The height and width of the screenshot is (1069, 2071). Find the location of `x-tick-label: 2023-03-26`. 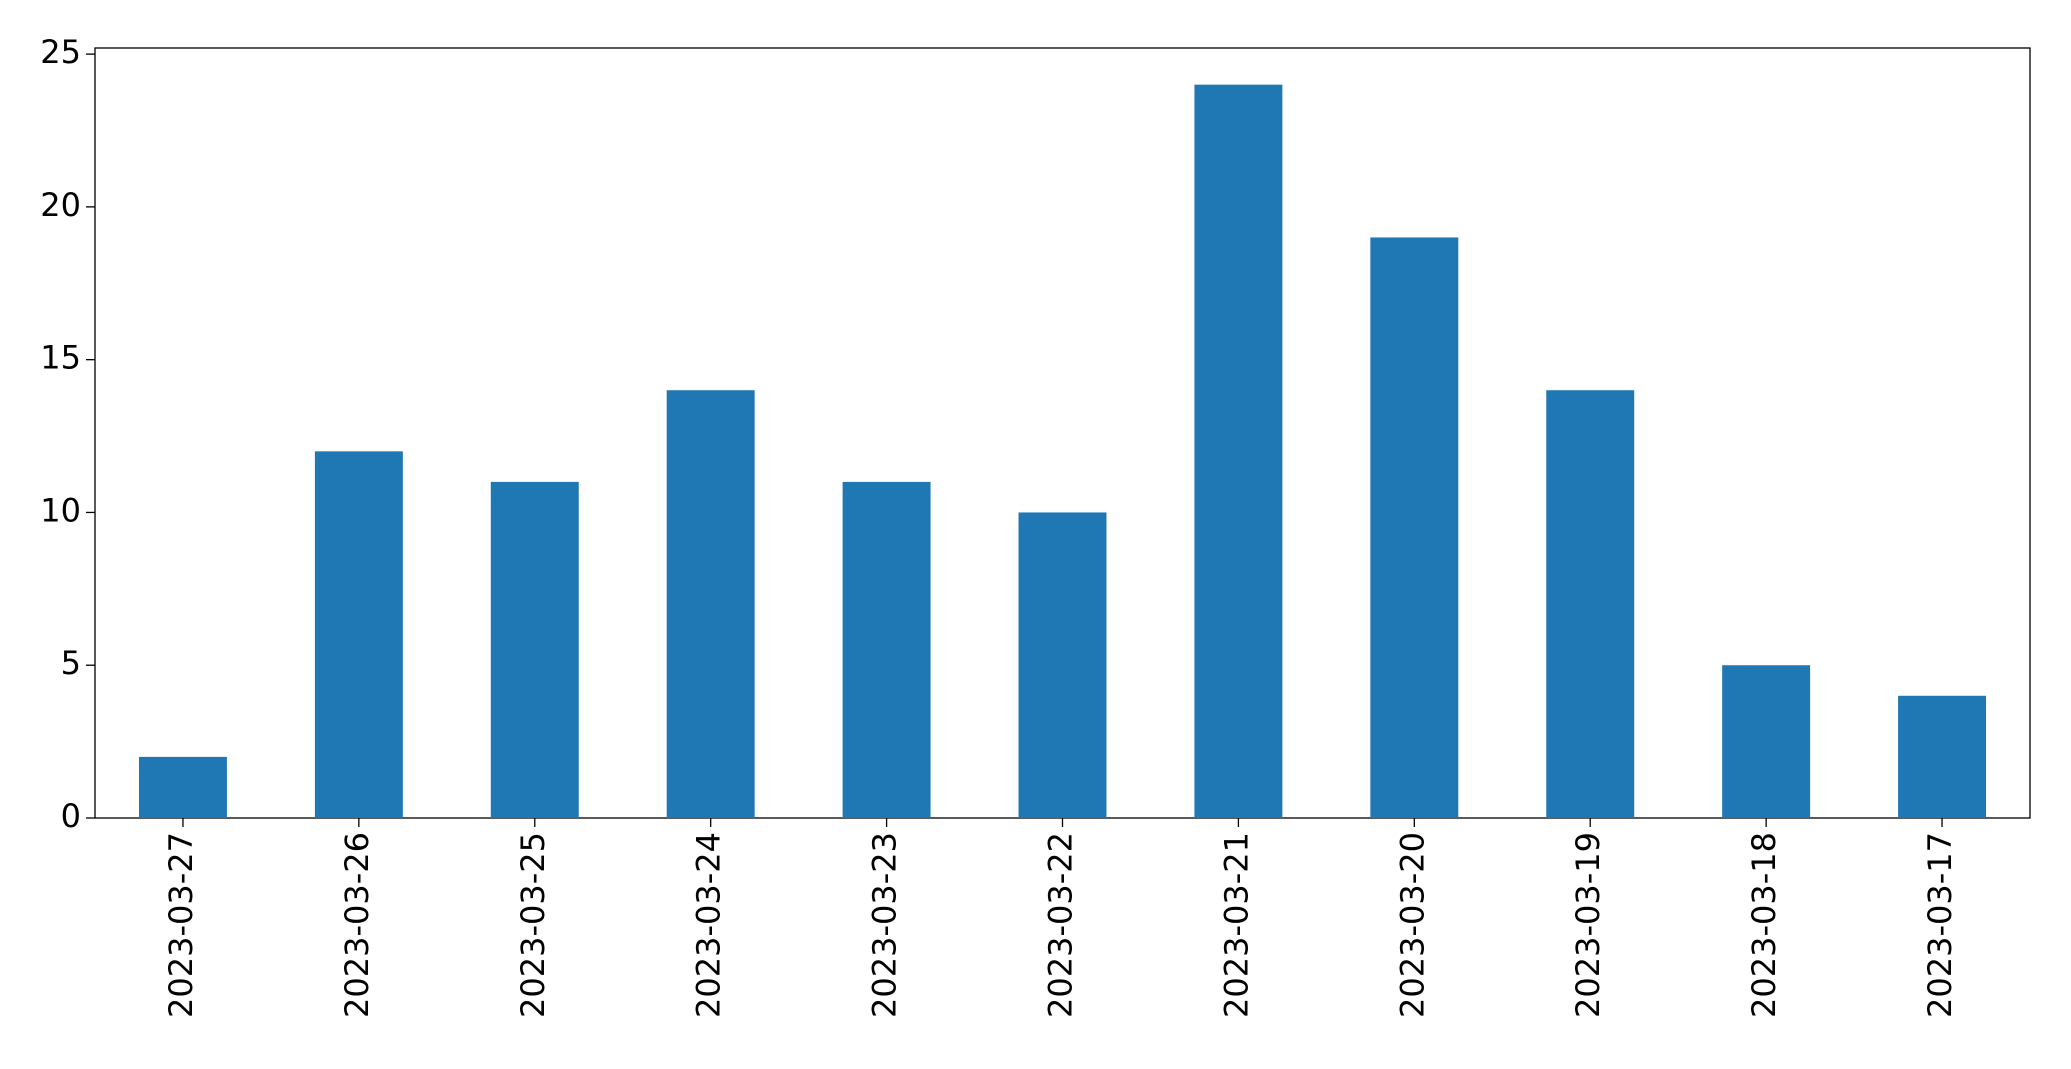

x-tick-label: 2023-03-26 is located at coordinates (357, 925).